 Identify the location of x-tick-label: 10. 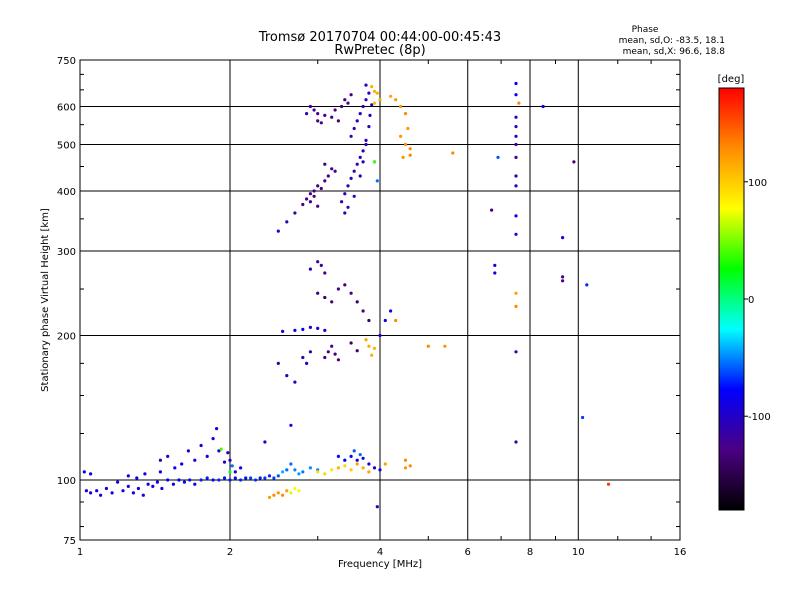
(578, 552).